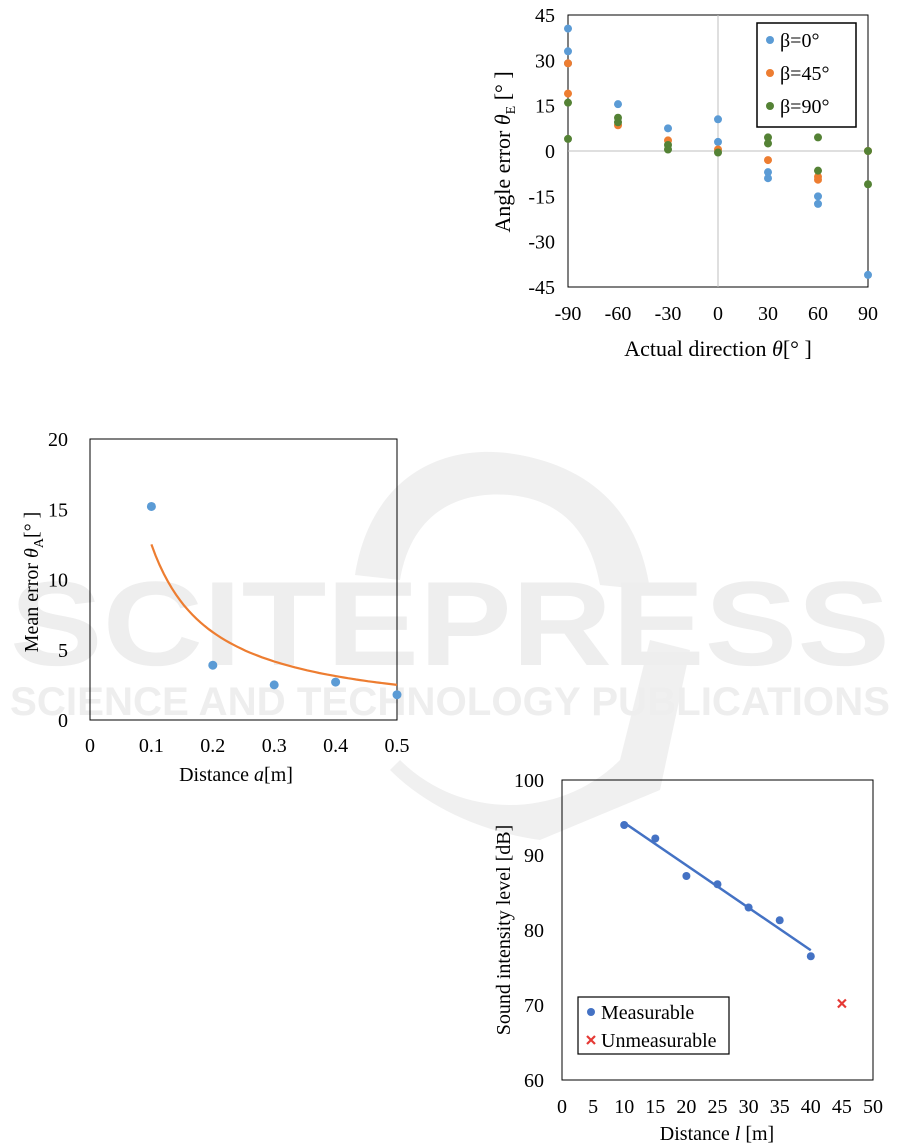 This screenshot has width=901, height=1148. What do you see at coordinates (397, 746) in the screenshot?
I see `x-tick-label: 0.5` at bounding box center [397, 746].